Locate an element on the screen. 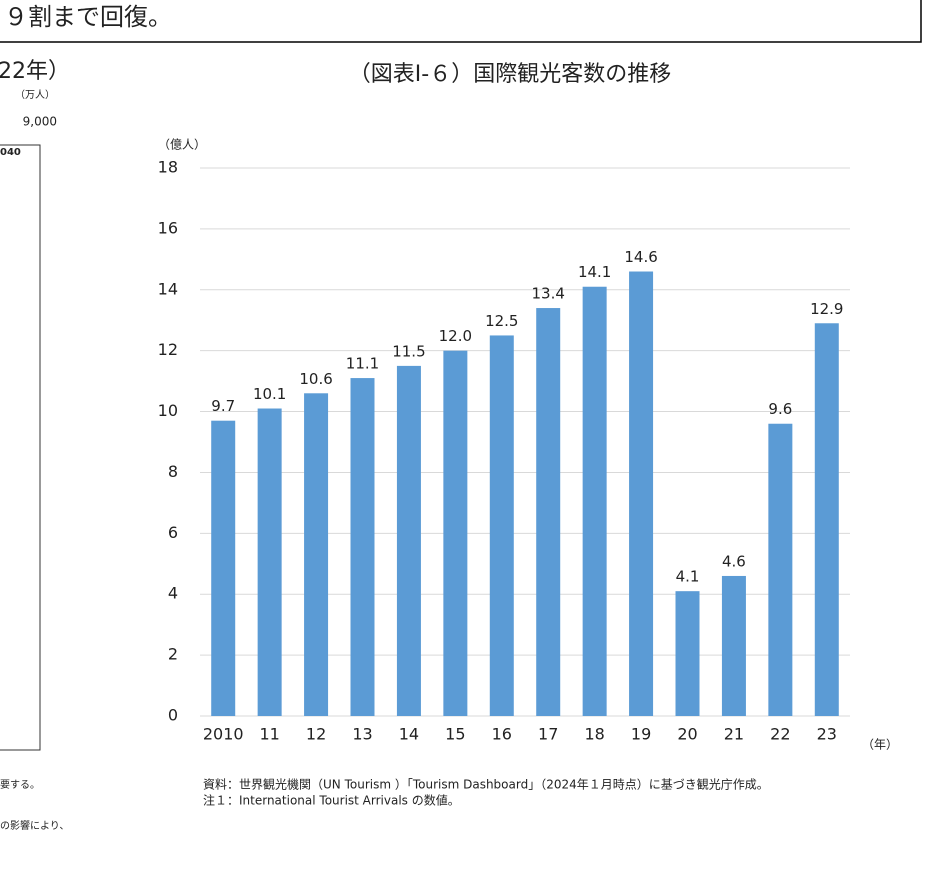  x-tick-label: 22 is located at coordinates (780, 734).